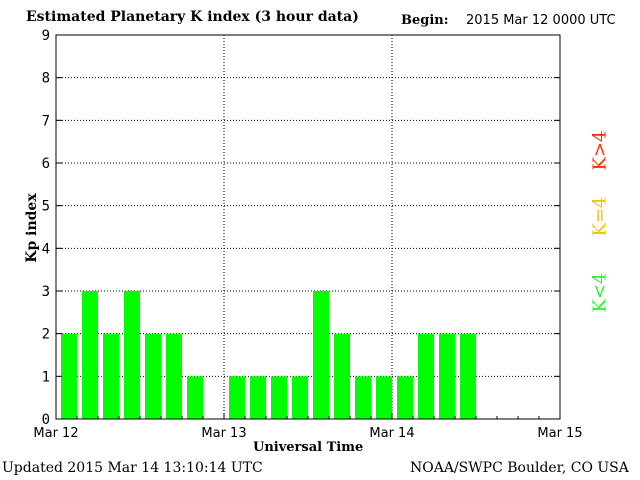 The width and height of the screenshot is (640, 480). Describe the element at coordinates (46, 164) in the screenshot. I see `y-tick-label: 6` at that location.